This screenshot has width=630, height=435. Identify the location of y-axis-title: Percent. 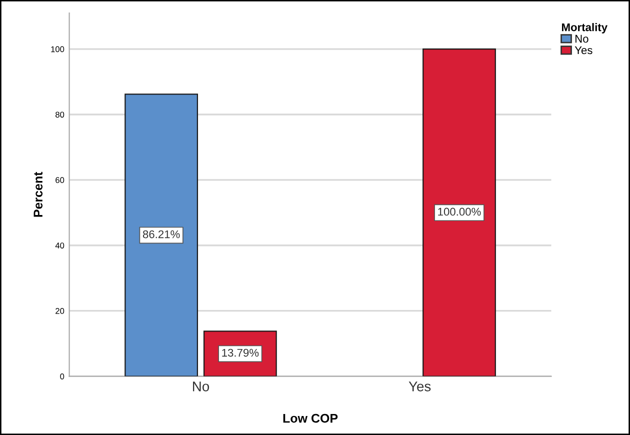
(38, 194).